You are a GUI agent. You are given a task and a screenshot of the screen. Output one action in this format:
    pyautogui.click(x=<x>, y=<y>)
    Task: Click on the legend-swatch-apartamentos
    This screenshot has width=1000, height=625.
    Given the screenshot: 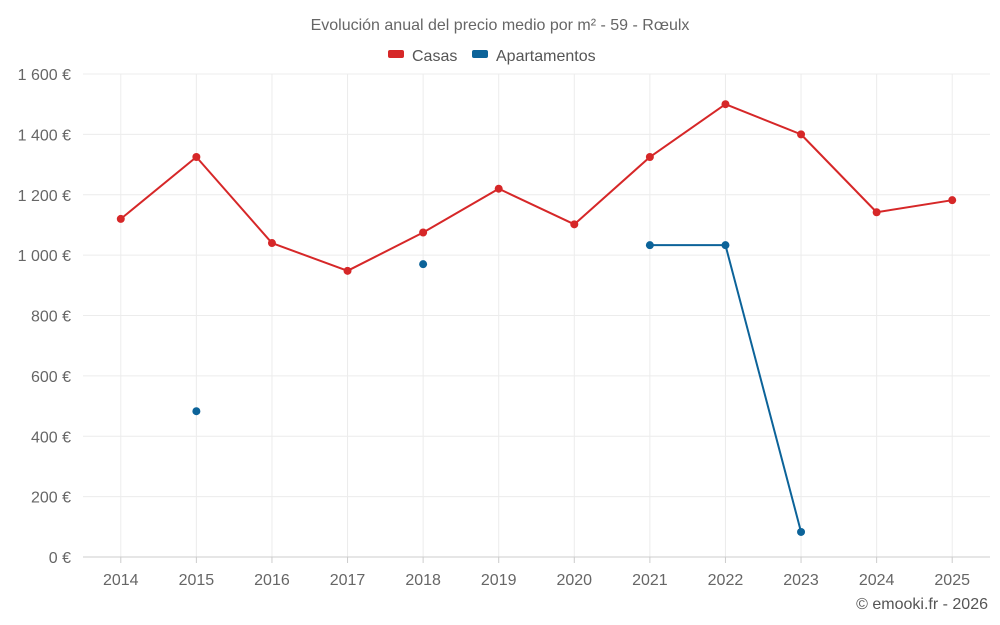 What is the action you would take?
    pyautogui.click(x=480, y=54)
    